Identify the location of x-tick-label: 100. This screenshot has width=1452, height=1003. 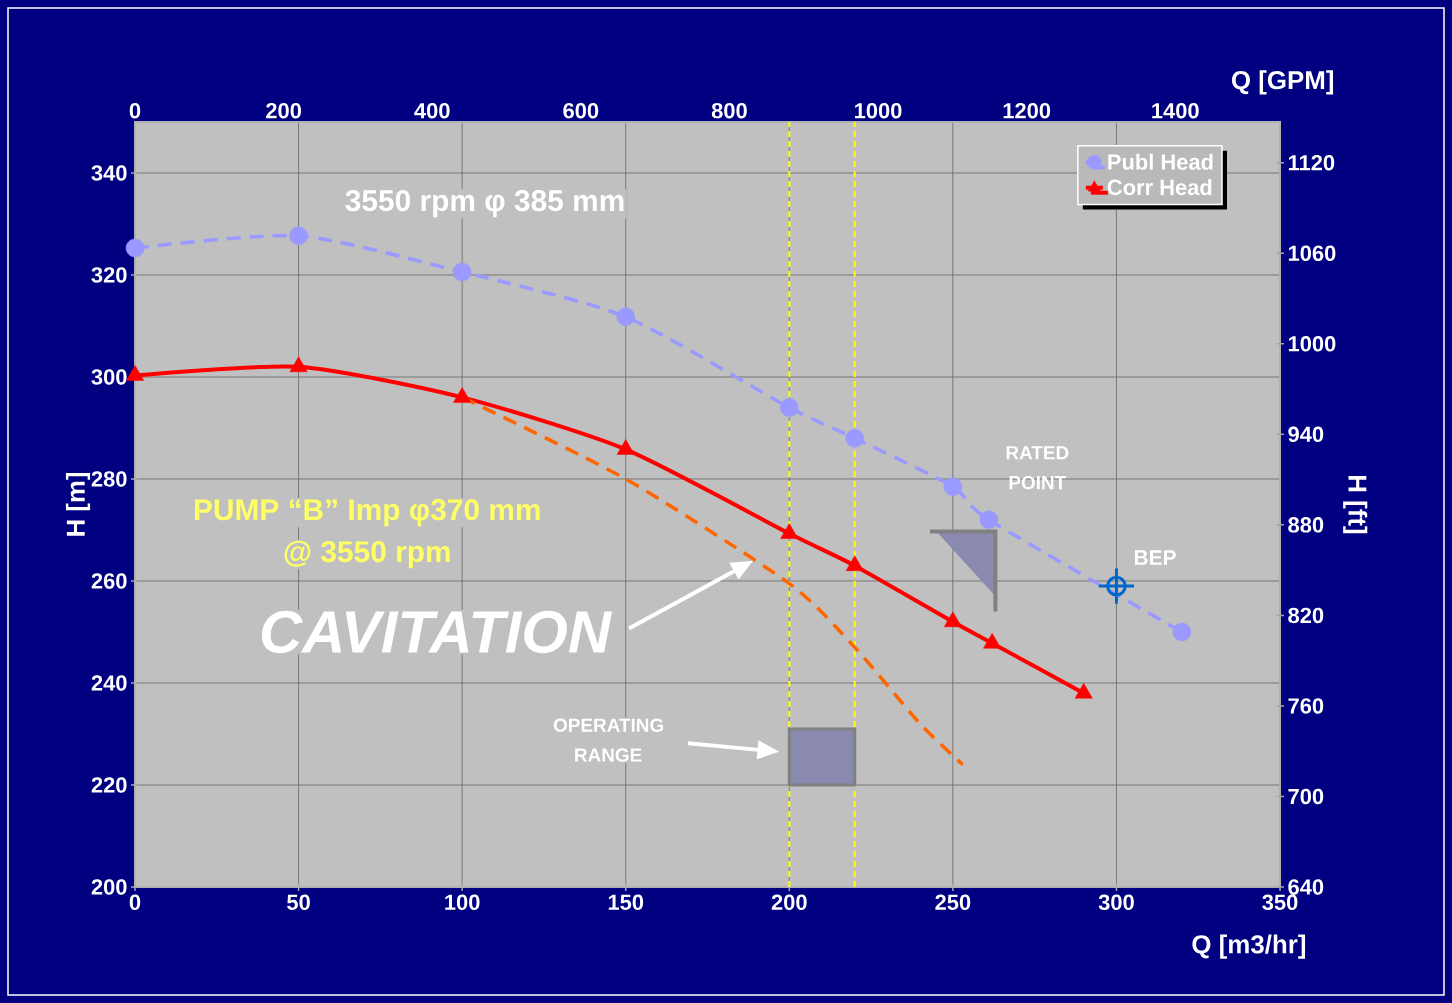
(462, 902).